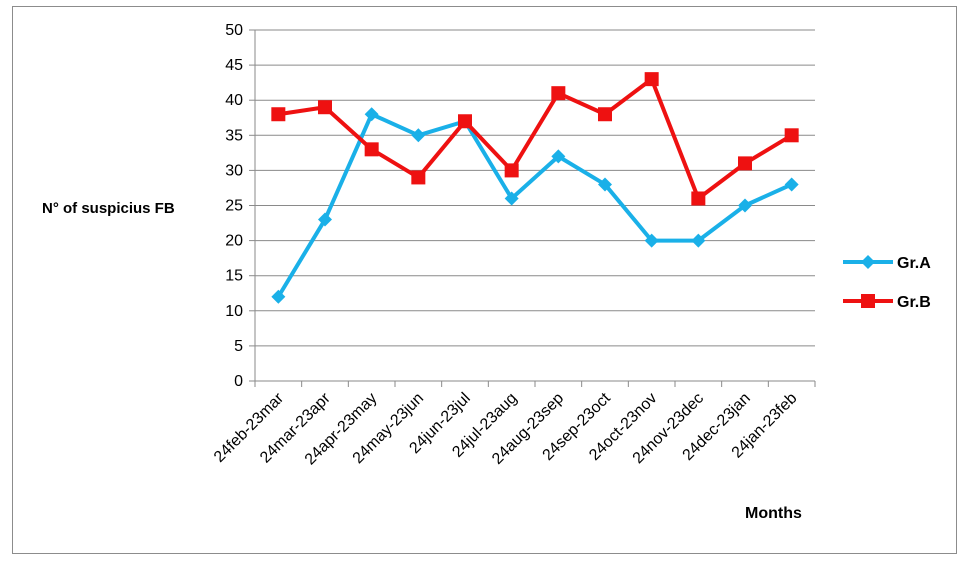  I want to click on y-tick-label: 25, so click(234, 206).